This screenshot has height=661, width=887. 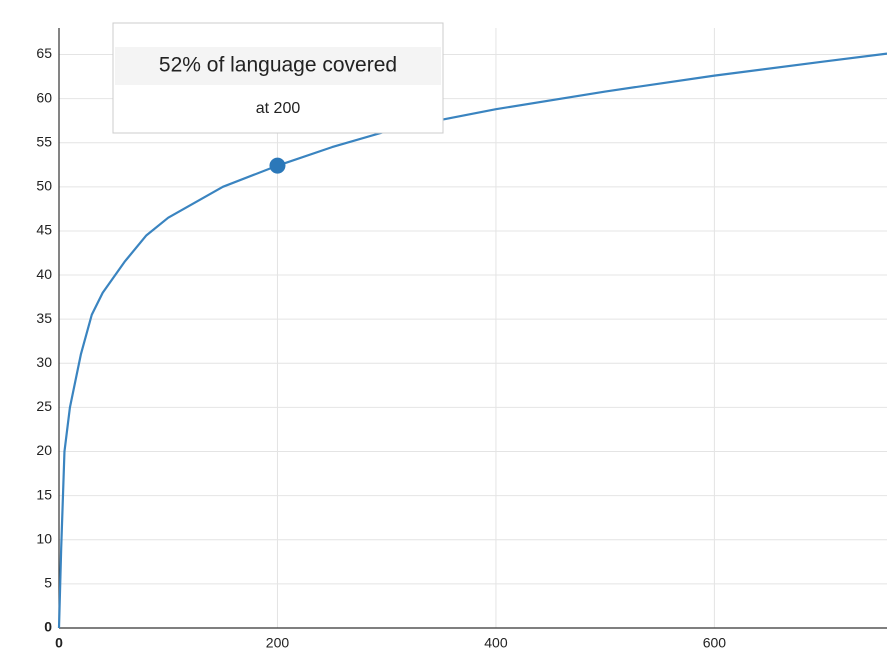 What do you see at coordinates (59, 643) in the screenshot?
I see `x-tick-label: 0` at bounding box center [59, 643].